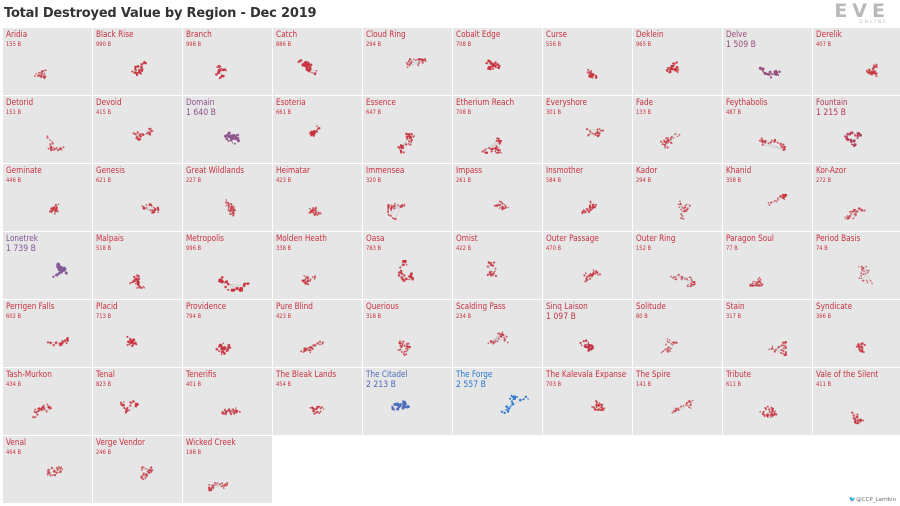 The image size is (900, 506). I want to click on region-cell: Cloud Ring 294 B, so click(407, 61).